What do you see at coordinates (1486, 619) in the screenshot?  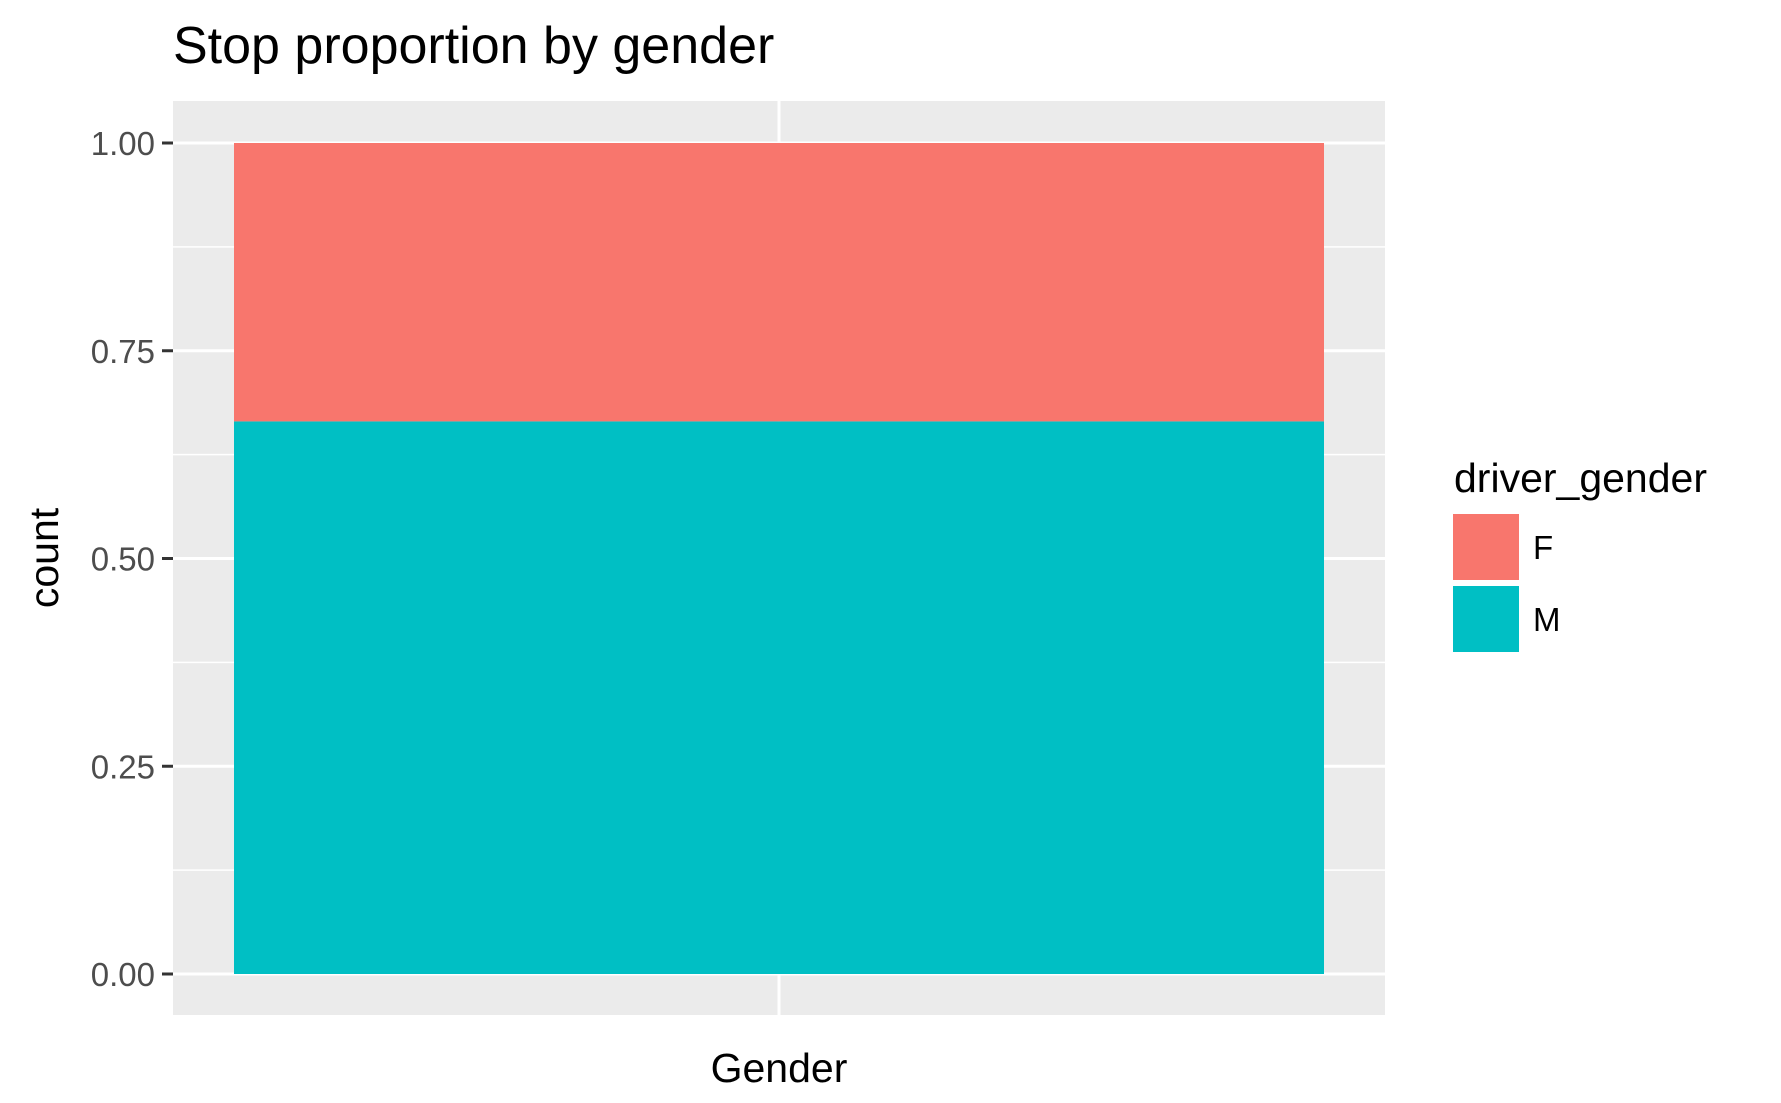 I see `legend-key-m` at bounding box center [1486, 619].